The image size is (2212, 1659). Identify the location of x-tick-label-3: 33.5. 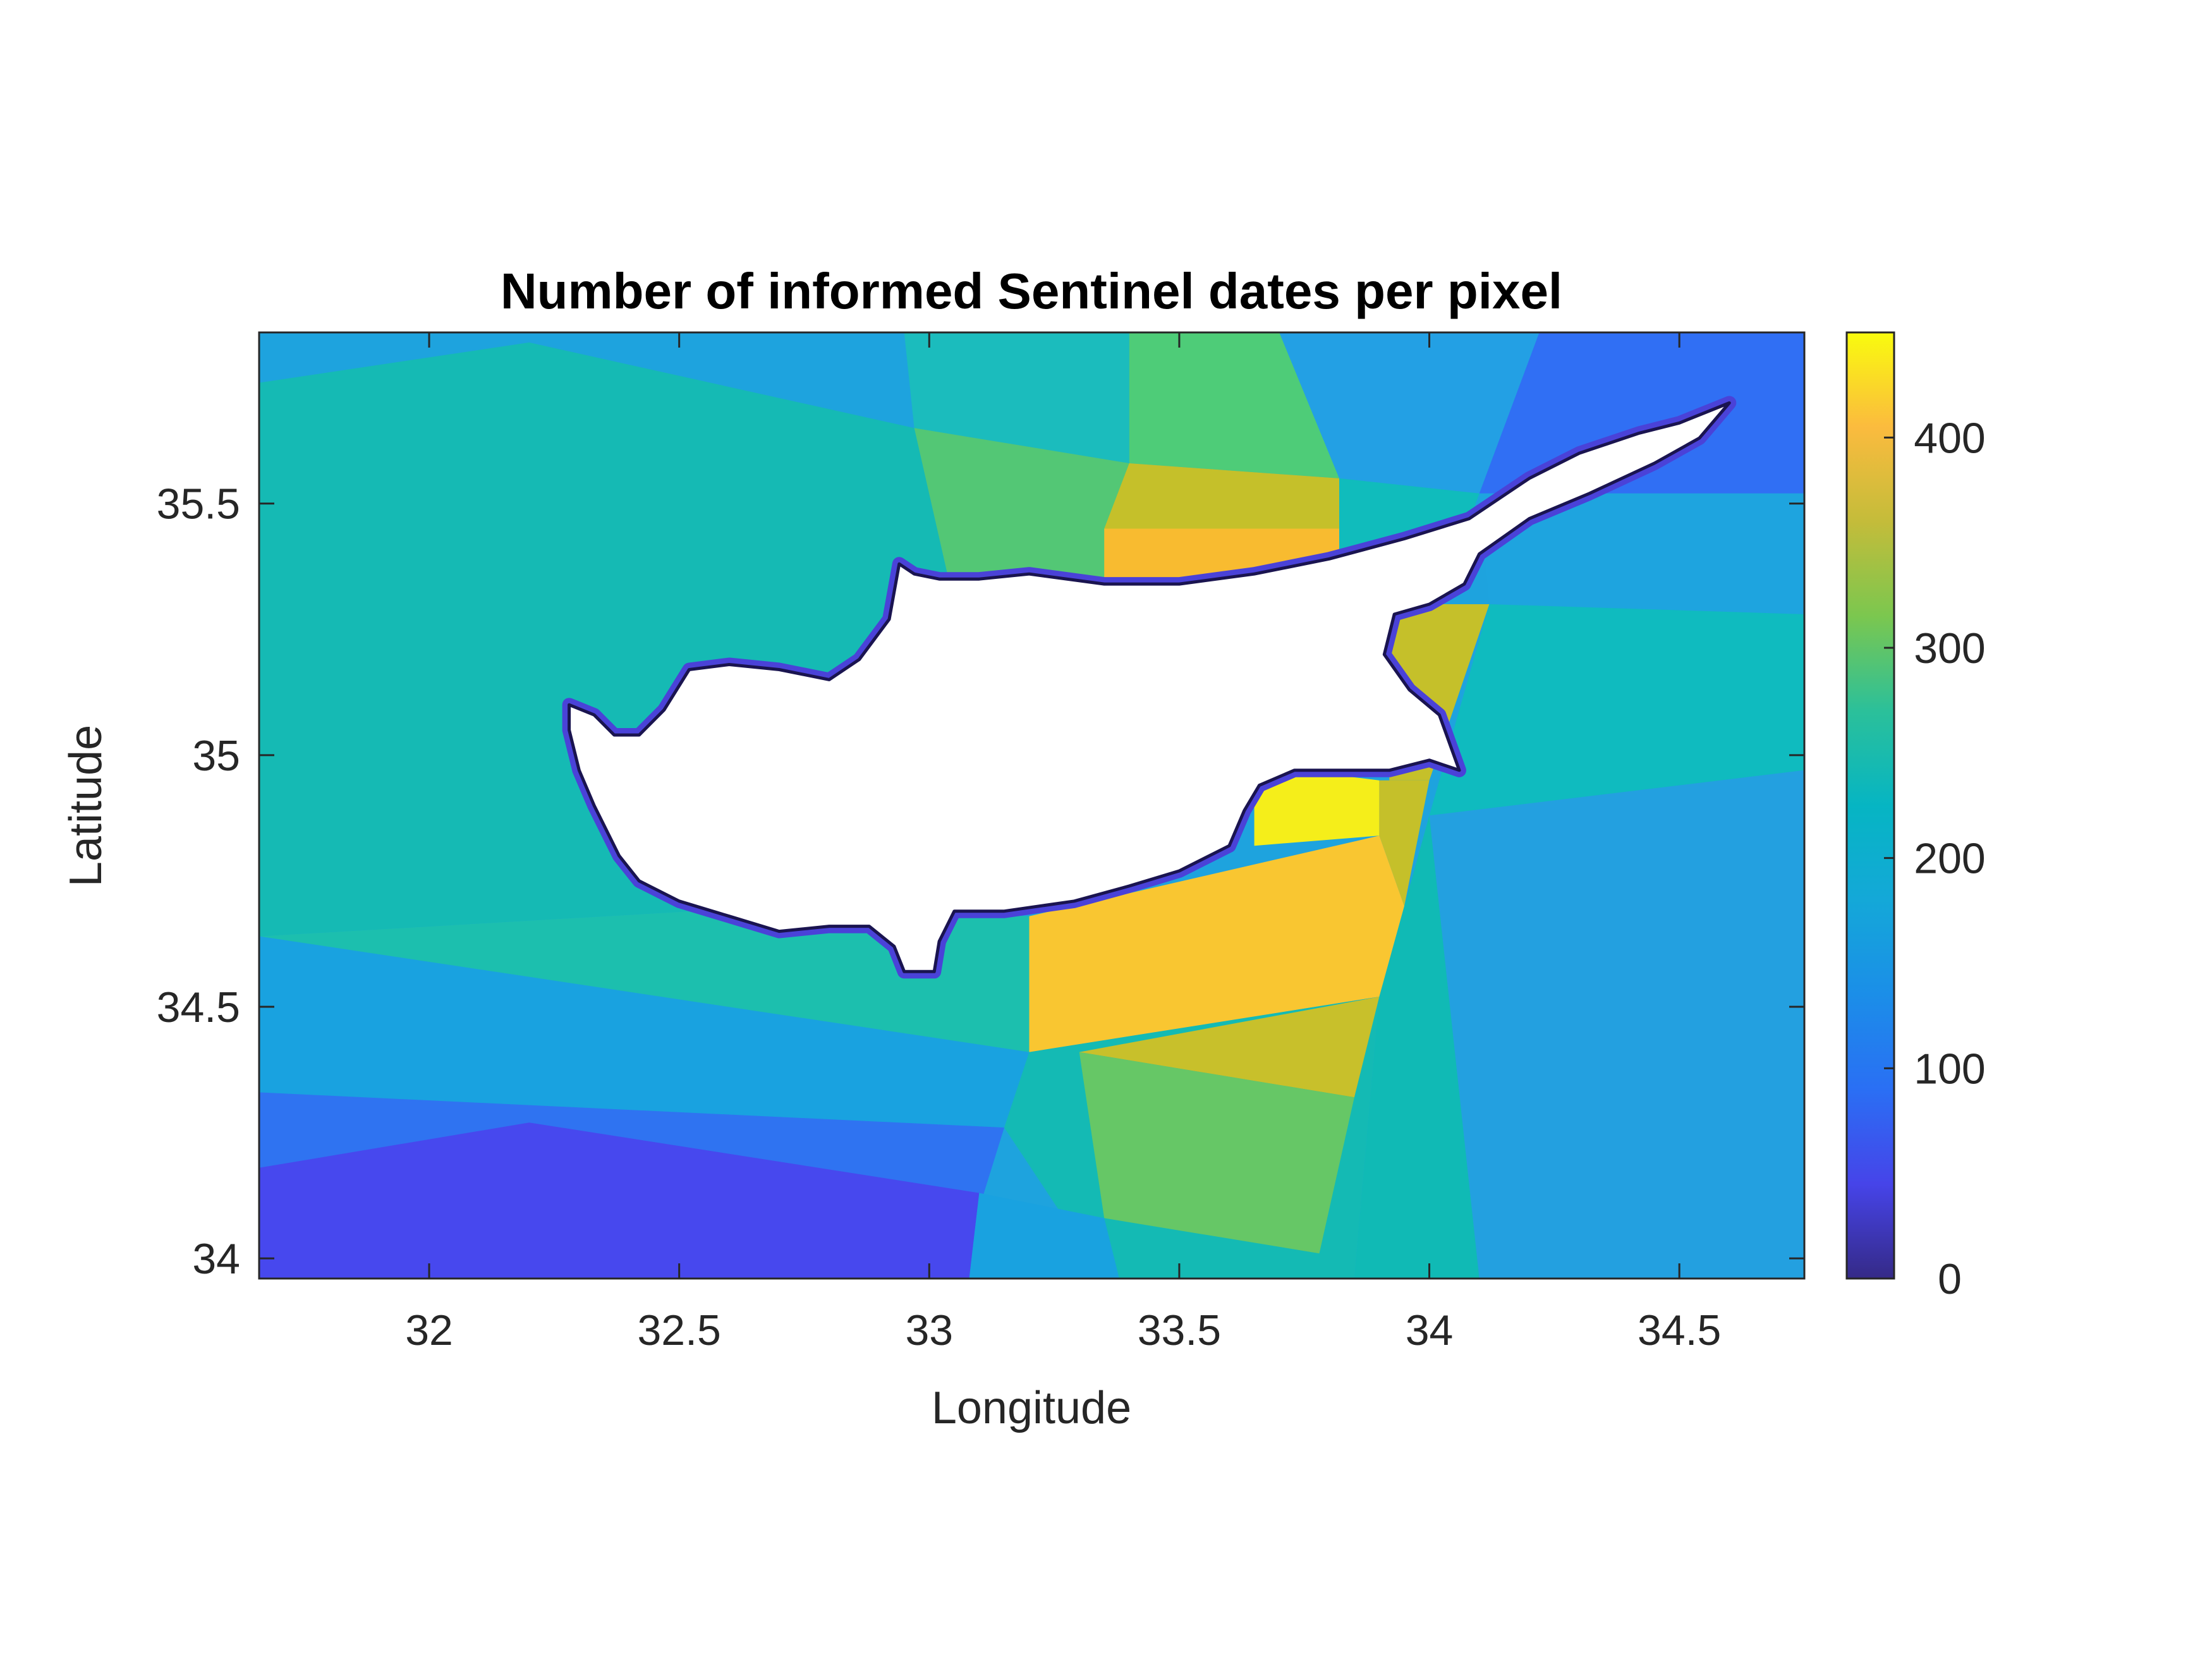
(1179, 1330).